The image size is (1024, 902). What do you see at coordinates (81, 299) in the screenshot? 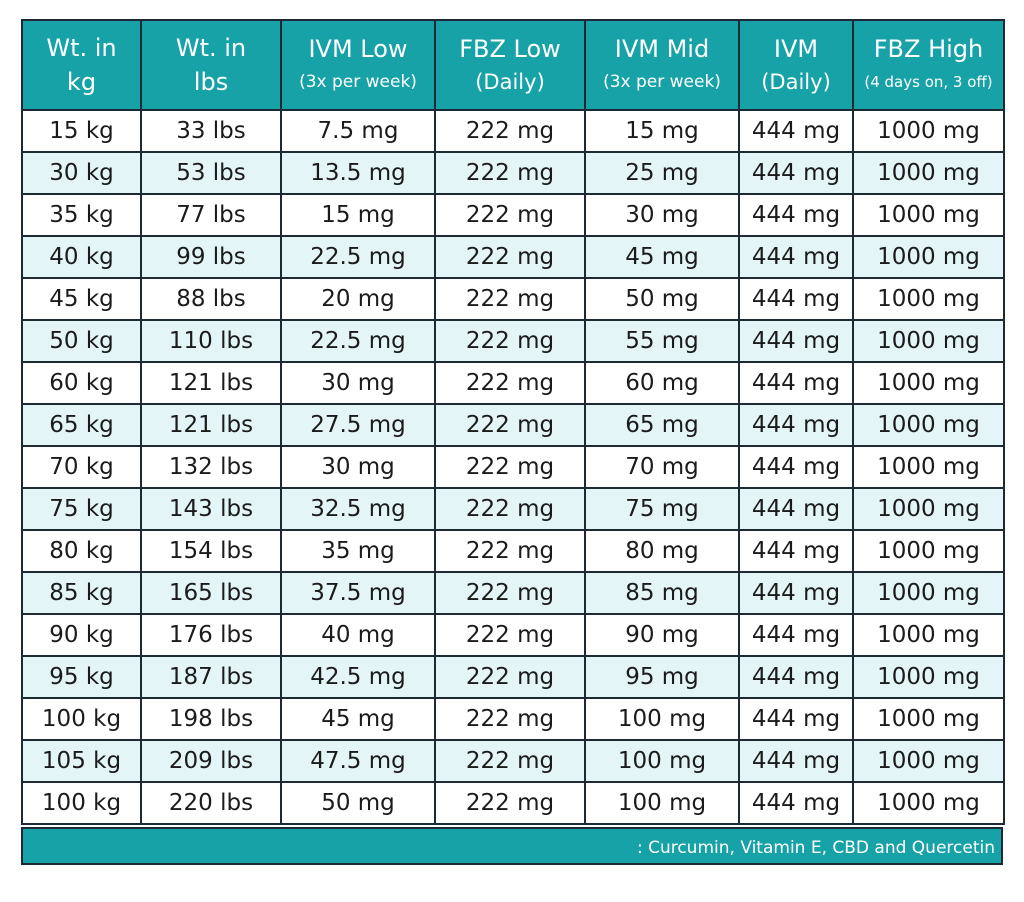
I see `table-cell: 45 kg` at bounding box center [81, 299].